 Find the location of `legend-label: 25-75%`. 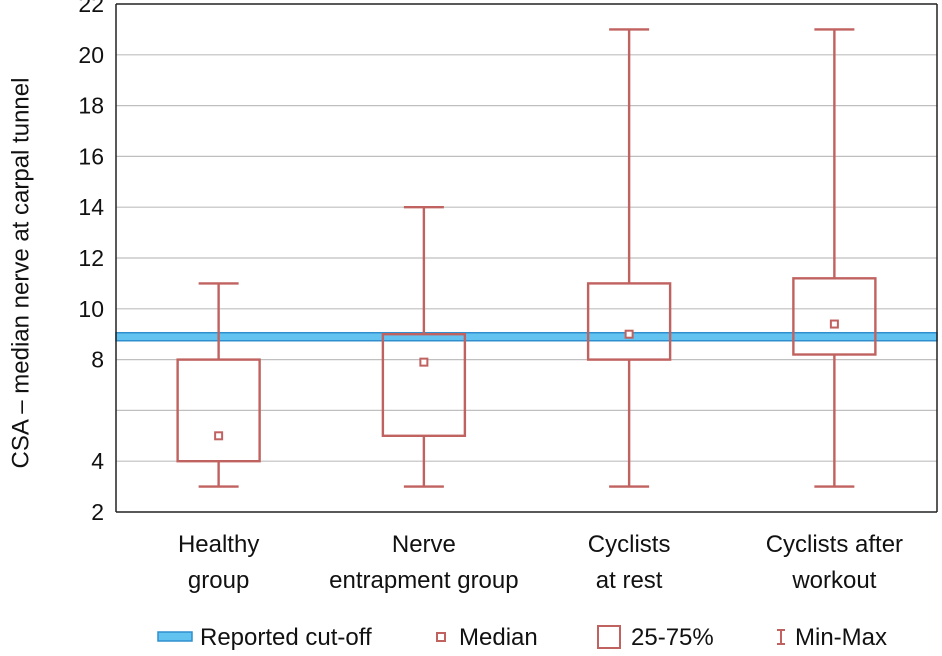

legend-label: 25-75% is located at coordinates (672, 637).